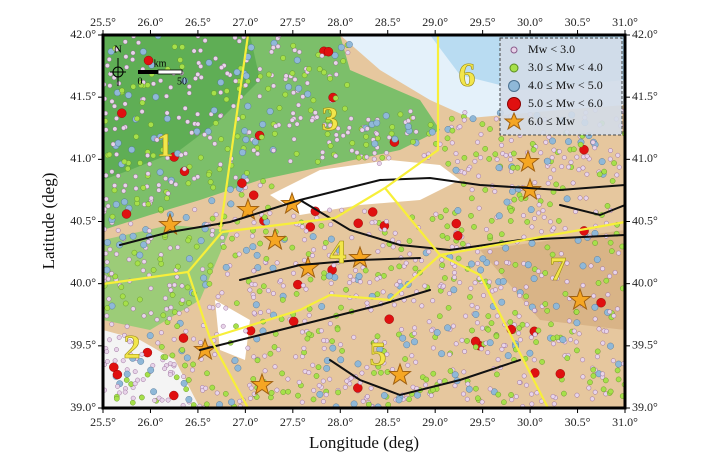 The width and height of the screenshot is (727, 468). What do you see at coordinates (467, 75) in the screenshot?
I see `zone-label: 6` at bounding box center [467, 75].